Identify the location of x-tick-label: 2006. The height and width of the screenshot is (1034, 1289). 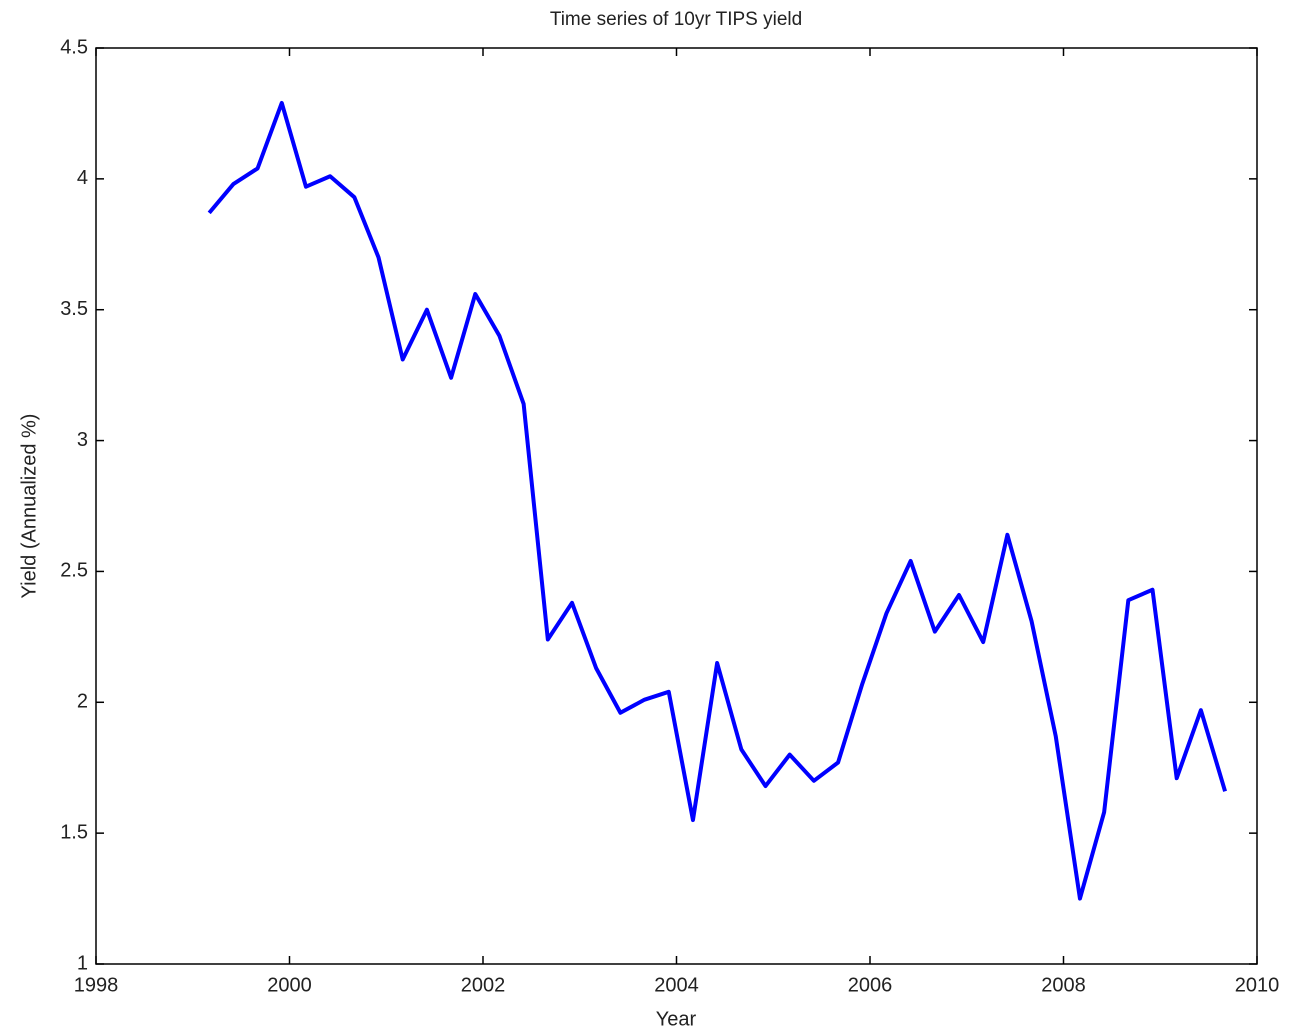
(870, 985).